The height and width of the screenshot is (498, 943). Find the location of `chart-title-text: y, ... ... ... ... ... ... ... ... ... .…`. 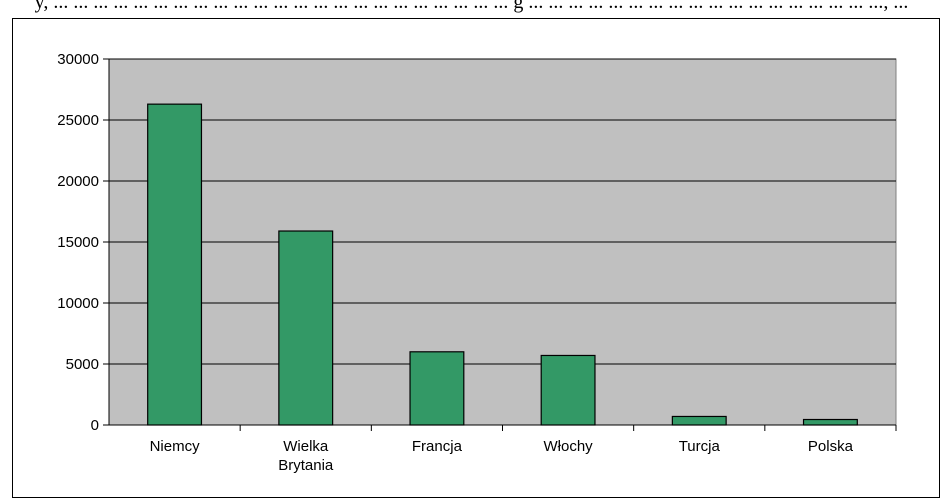

chart-title-text: y, ... ... ... ... ... ... ... ... ... .… is located at coordinates (471, 6).